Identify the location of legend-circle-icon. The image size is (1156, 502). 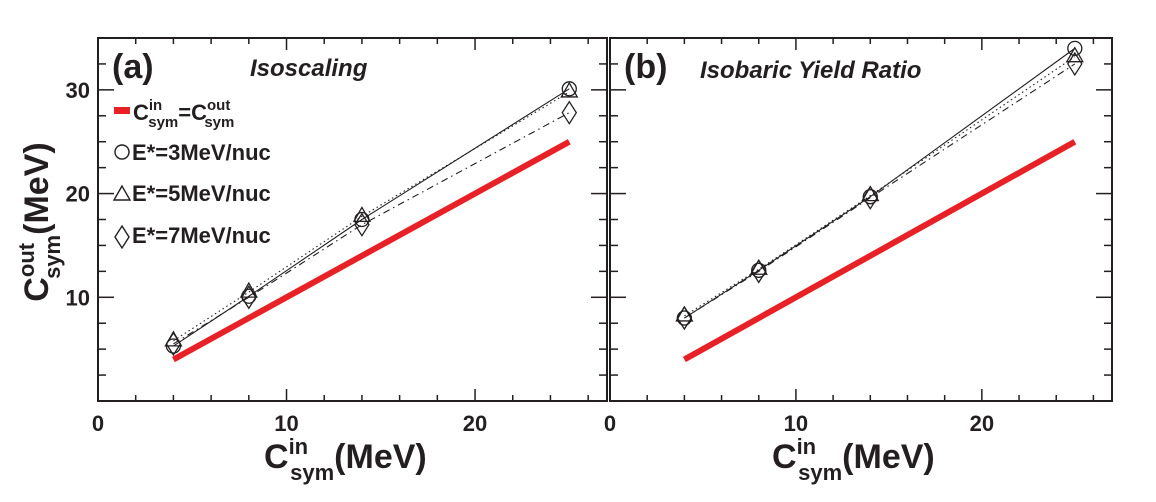
(122, 152).